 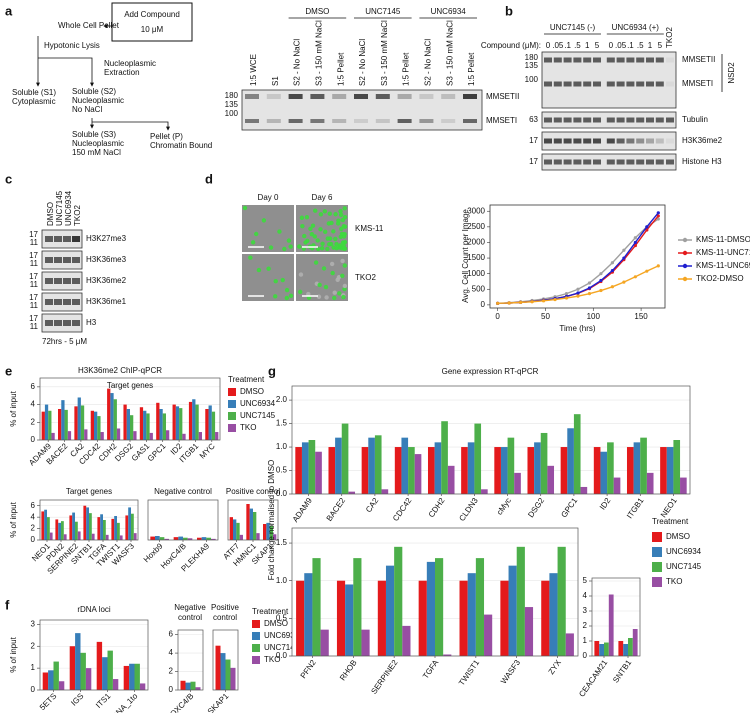 I want to click on x-tick-label: MYC, so click(x=207, y=450).